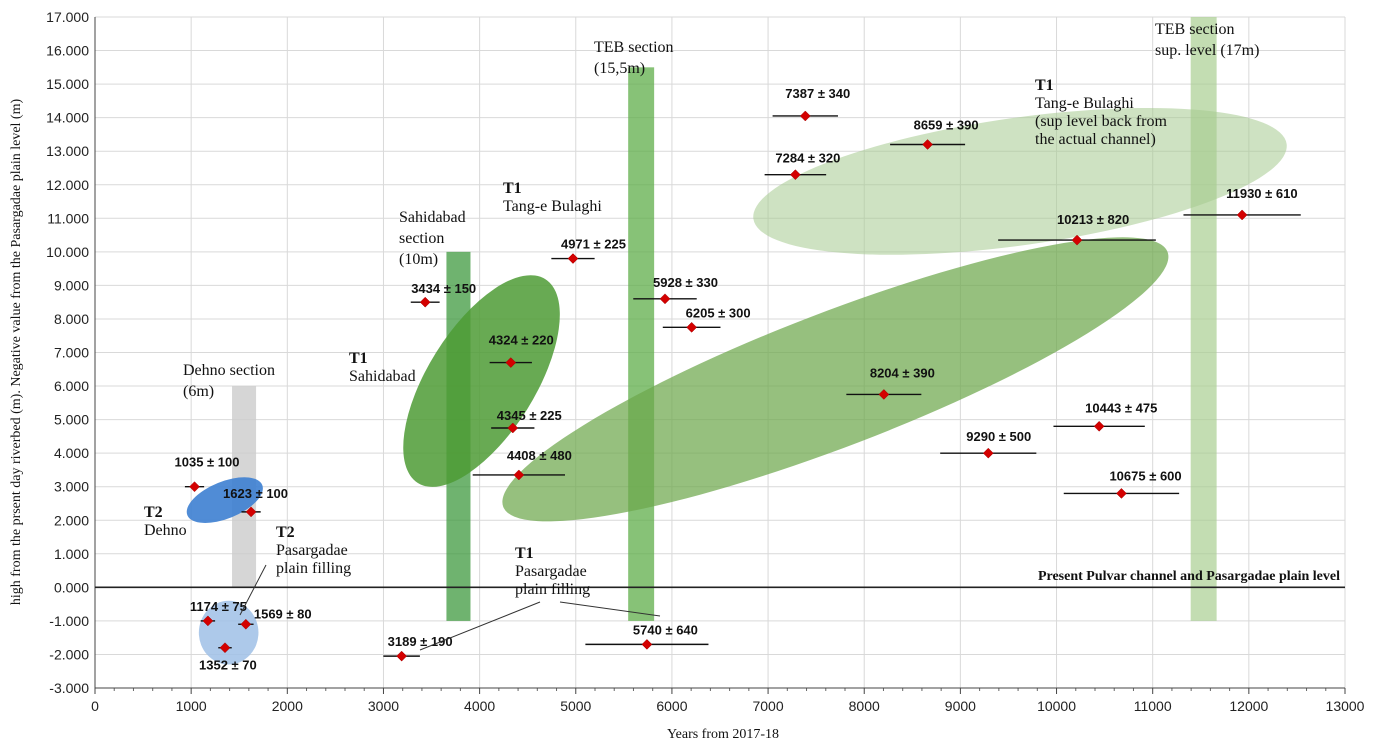 The height and width of the screenshot is (744, 1387). I want to click on y-tick-label: 1.000, so click(71, 554).